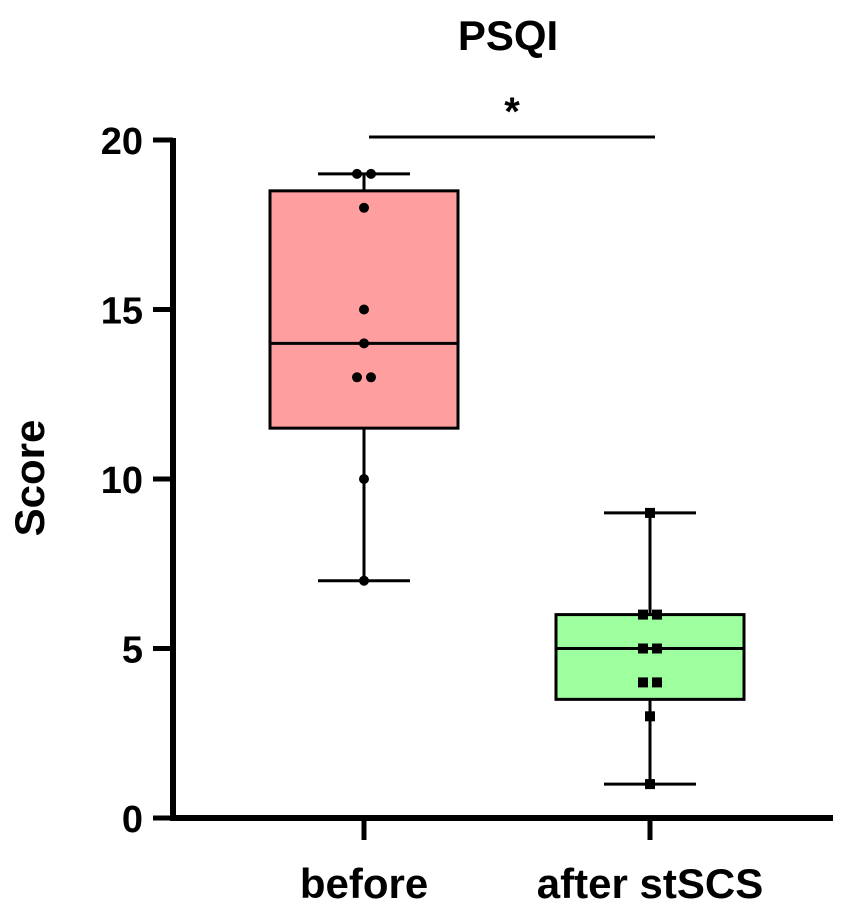 Image resolution: width=851 pixels, height=907 pixels. Describe the element at coordinates (122, 142) in the screenshot. I see `y-tick-label: 20` at that location.